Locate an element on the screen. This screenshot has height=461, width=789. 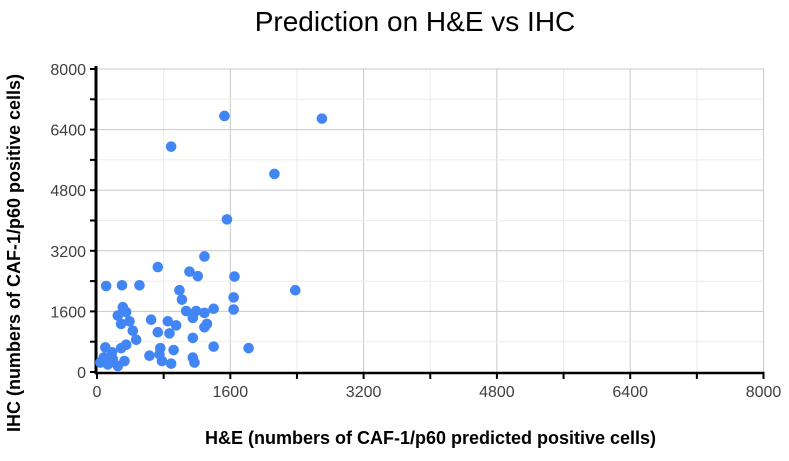
y-tick-label: 6400 is located at coordinates (68, 131).